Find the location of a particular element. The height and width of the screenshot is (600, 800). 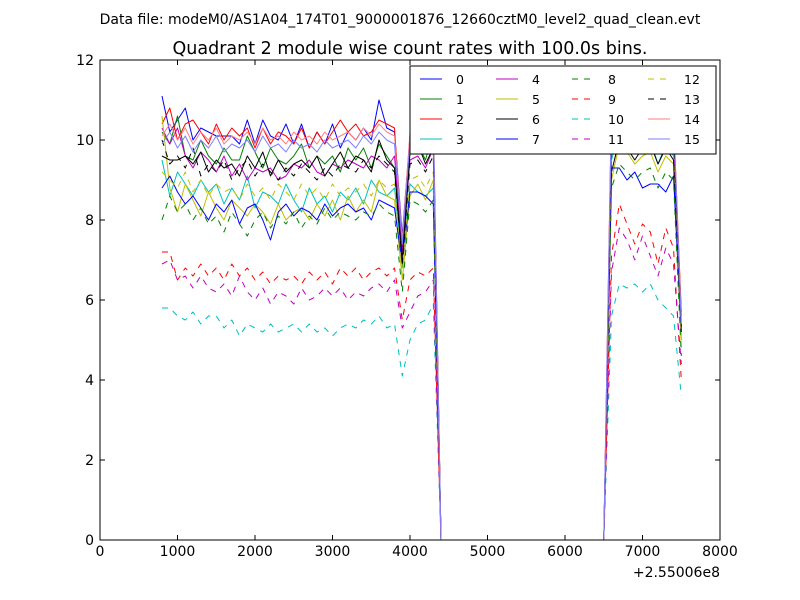

x-tick-label: 2000 is located at coordinates (255, 552).